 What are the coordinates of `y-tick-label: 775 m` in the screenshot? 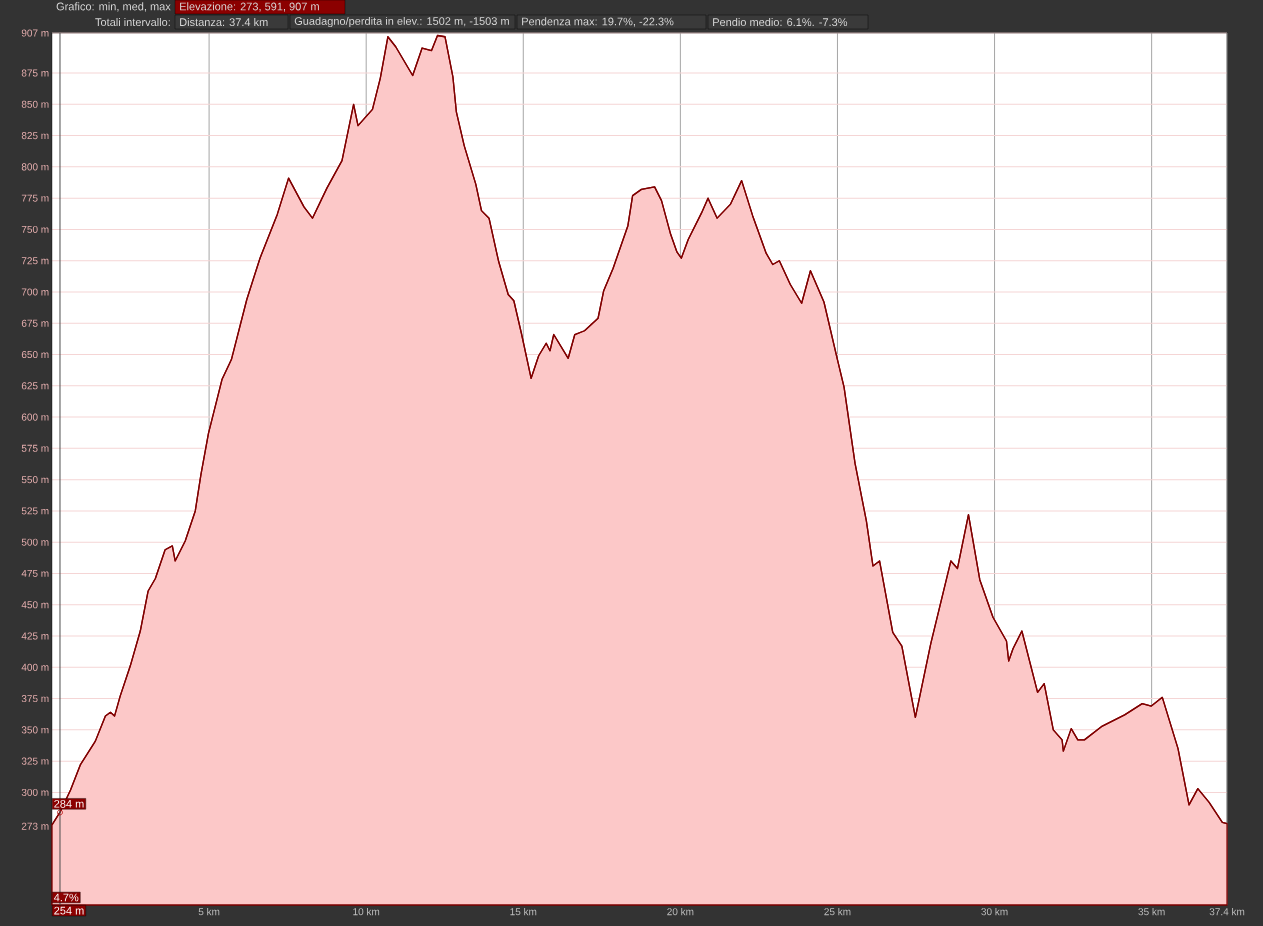 It's located at (35, 198).